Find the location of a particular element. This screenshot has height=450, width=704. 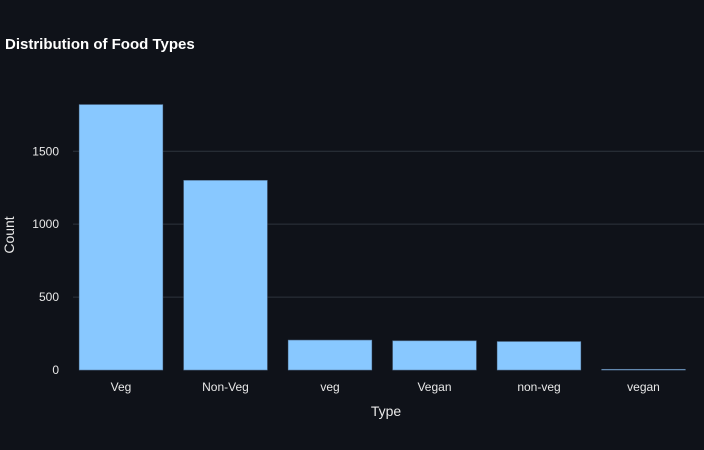

chart-title: Distribution of Food Types is located at coordinates (100, 44).